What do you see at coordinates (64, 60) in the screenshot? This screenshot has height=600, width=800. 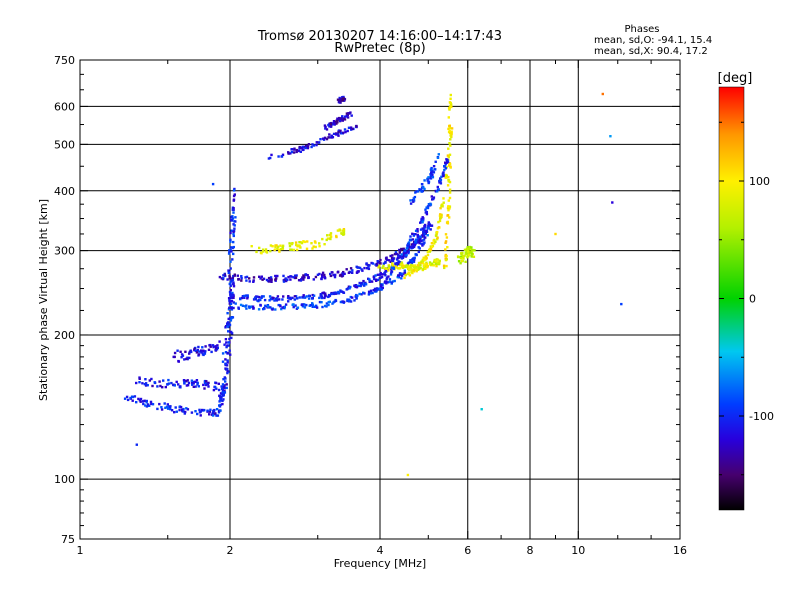 I see `y-tick-label: 750` at bounding box center [64, 60].